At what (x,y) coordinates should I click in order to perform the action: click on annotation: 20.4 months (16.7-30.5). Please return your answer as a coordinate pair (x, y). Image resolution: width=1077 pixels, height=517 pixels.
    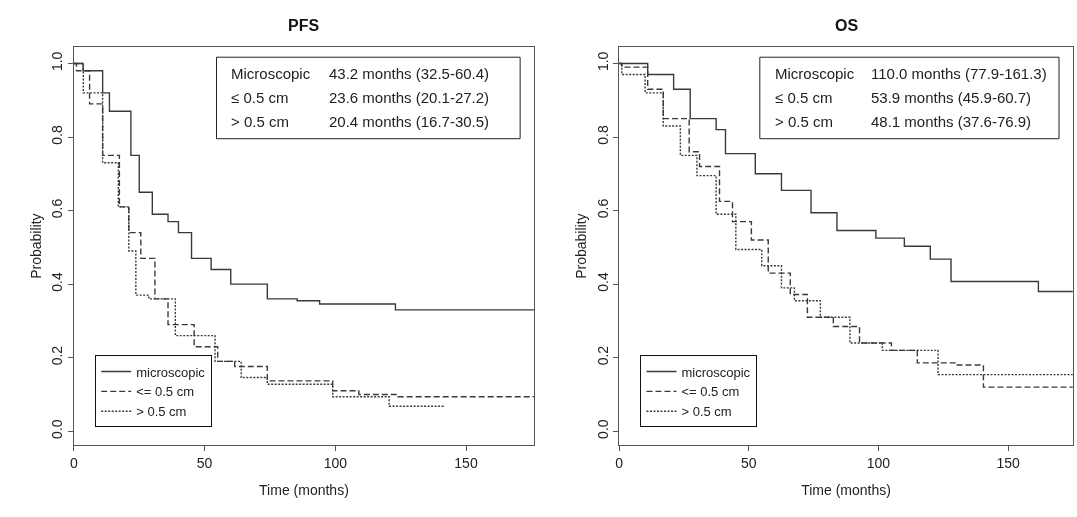
    Looking at the image, I should click on (409, 121).